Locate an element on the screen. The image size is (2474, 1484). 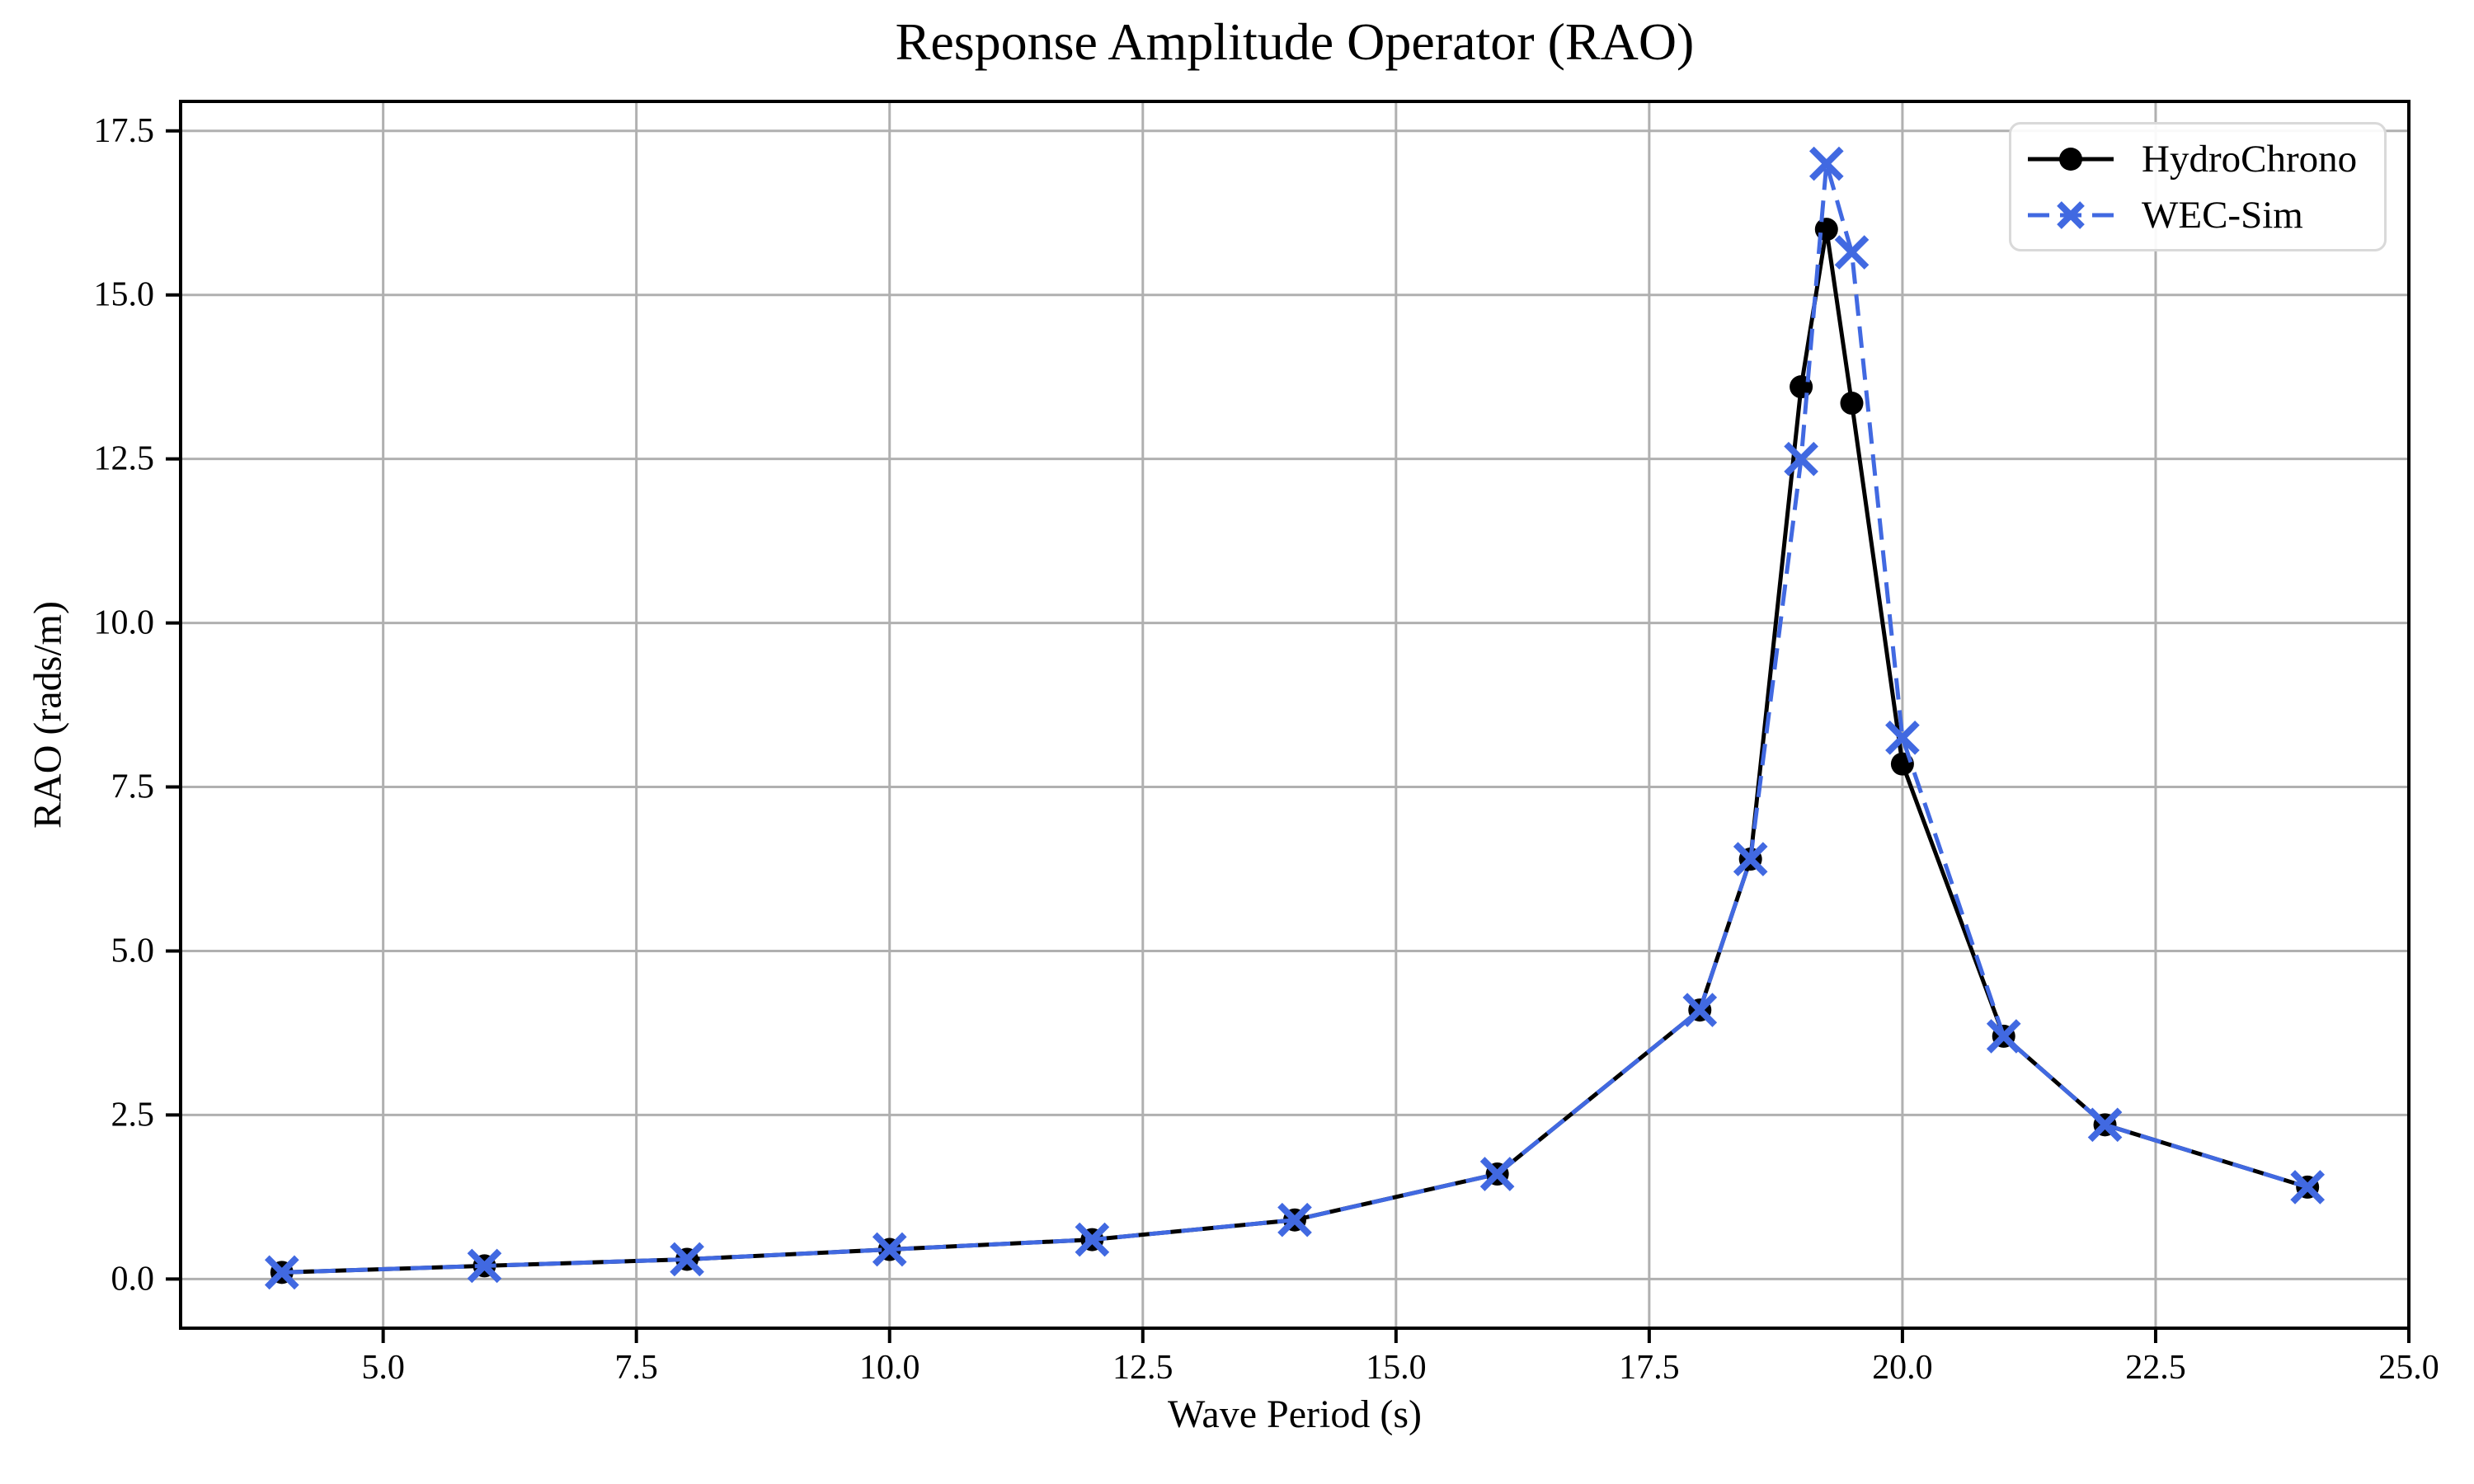
y-tick-label-0.0: 0.0 is located at coordinates (133, 1279).